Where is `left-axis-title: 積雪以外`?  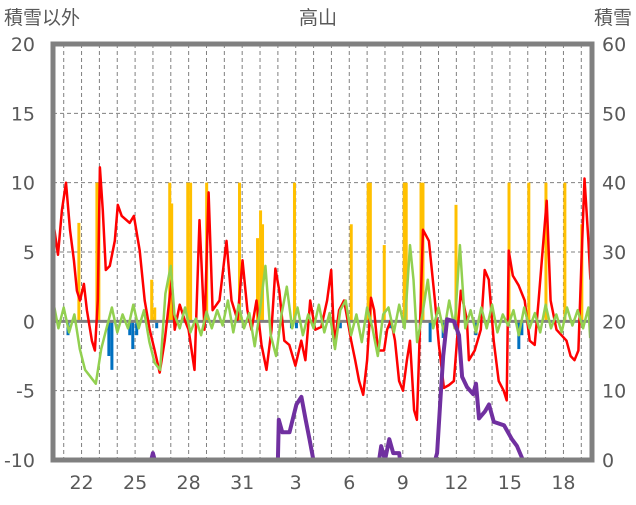 left-axis-title: 積雪以外 is located at coordinates (42, 18).